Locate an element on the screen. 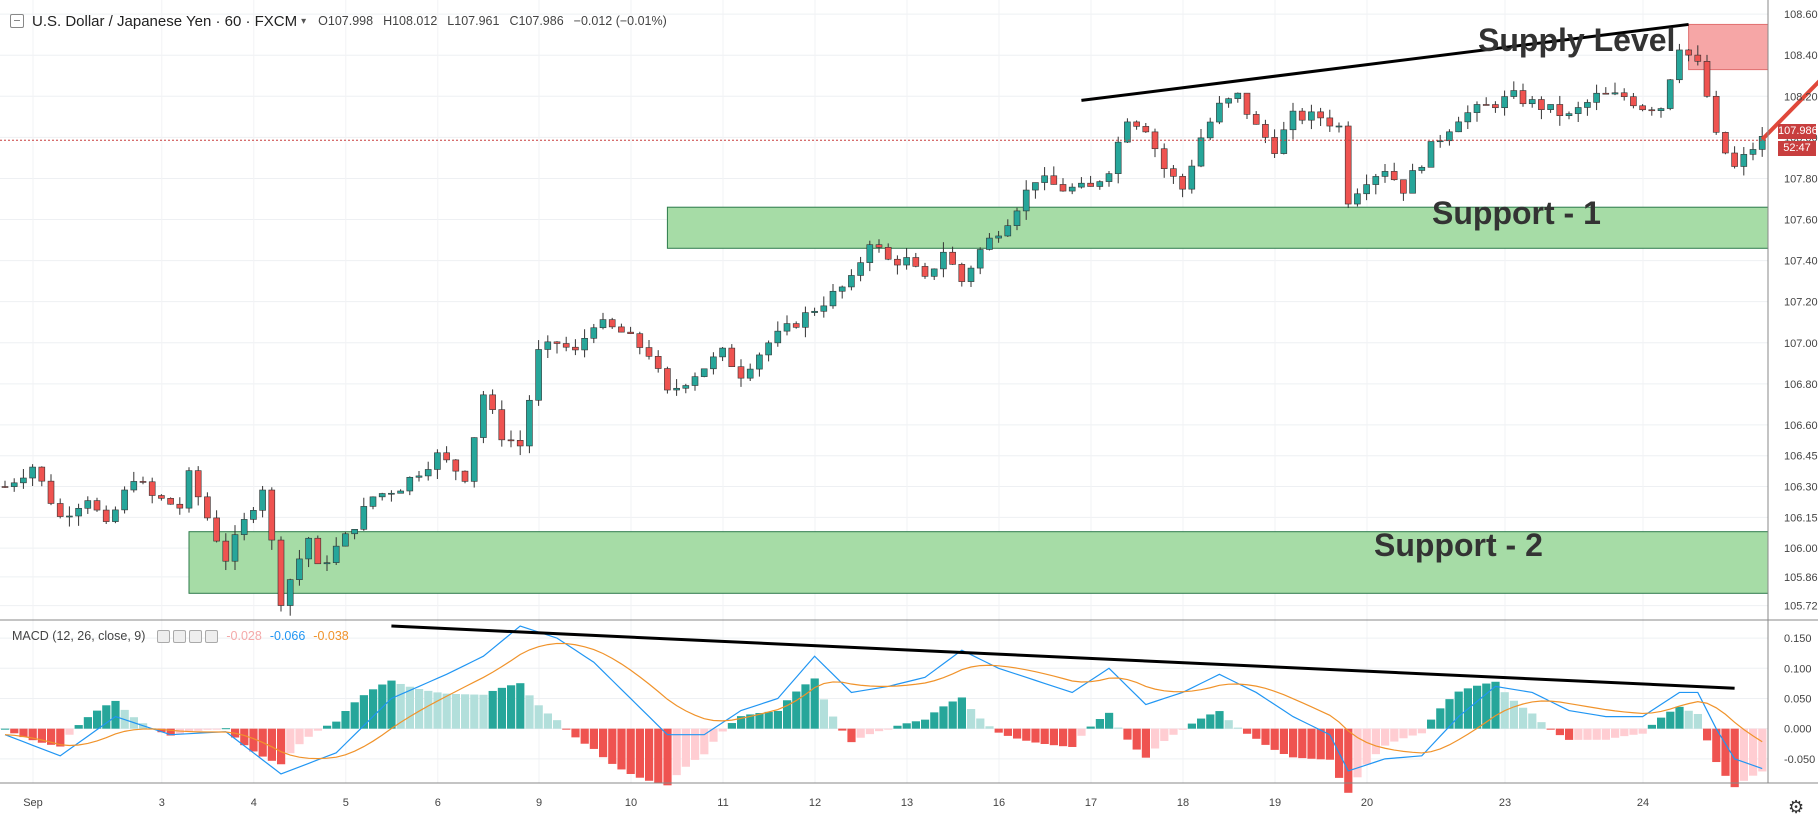 The width and height of the screenshot is (1818, 818). close-value: C107.986 is located at coordinates (536, 21).